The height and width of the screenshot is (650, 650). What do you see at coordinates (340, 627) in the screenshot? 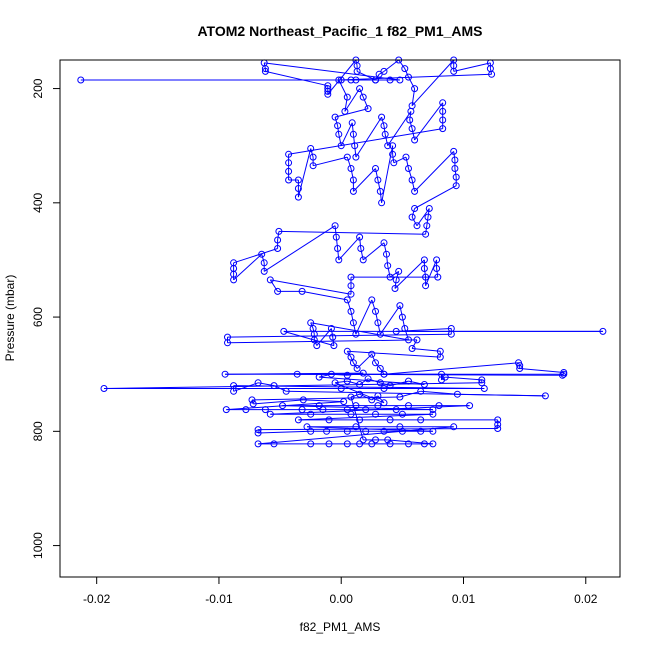
I see `x-axis-label: f82_PM1_AMS` at bounding box center [340, 627].